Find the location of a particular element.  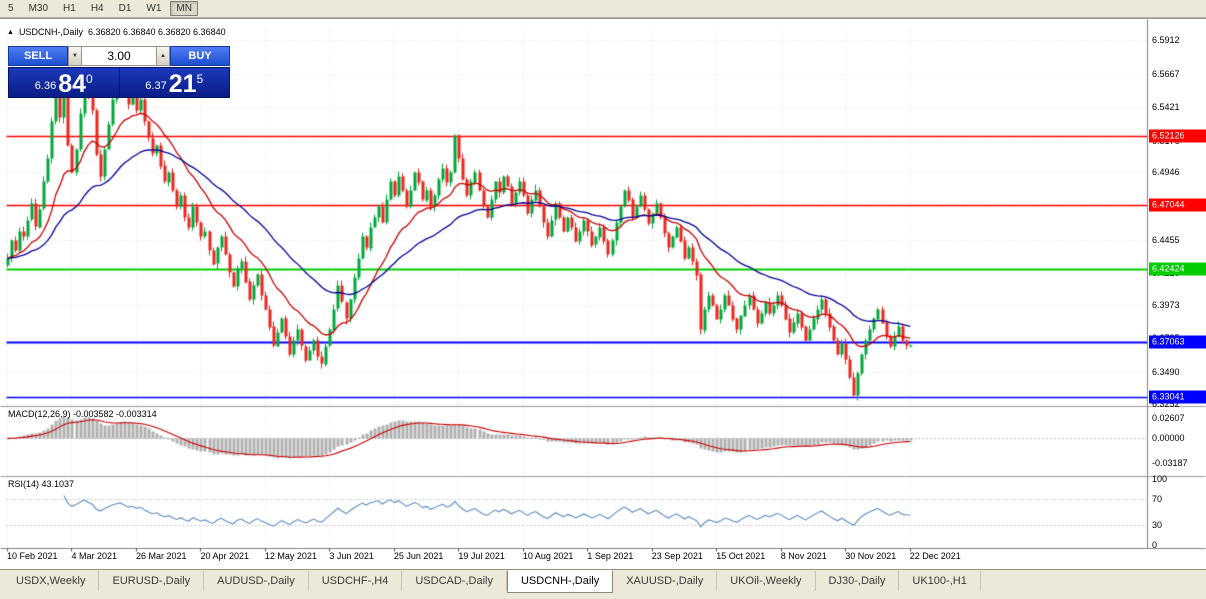

buy-price-figure: 6.37 is located at coordinates (156, 86).